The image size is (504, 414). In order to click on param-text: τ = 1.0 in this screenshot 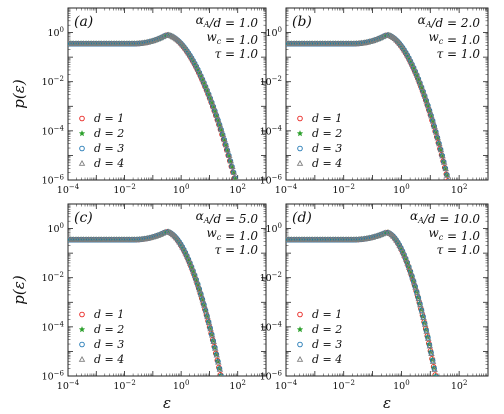, I will do `click(237, 250)`.